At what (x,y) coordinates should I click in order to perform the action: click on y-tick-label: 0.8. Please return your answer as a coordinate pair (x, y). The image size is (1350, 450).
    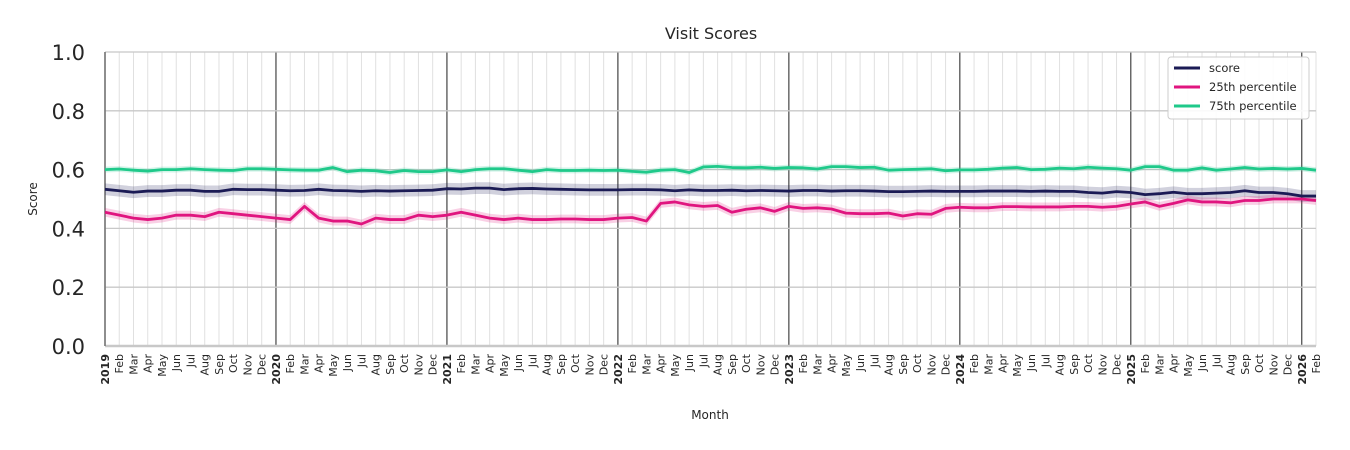
    Looking at the image, I should click on (68, 112).